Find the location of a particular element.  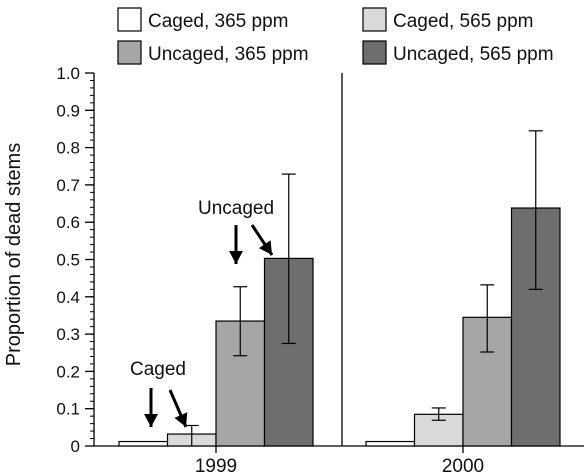

legend-label: Uncaged, 565 ppm is located at coordinates (473, 54).